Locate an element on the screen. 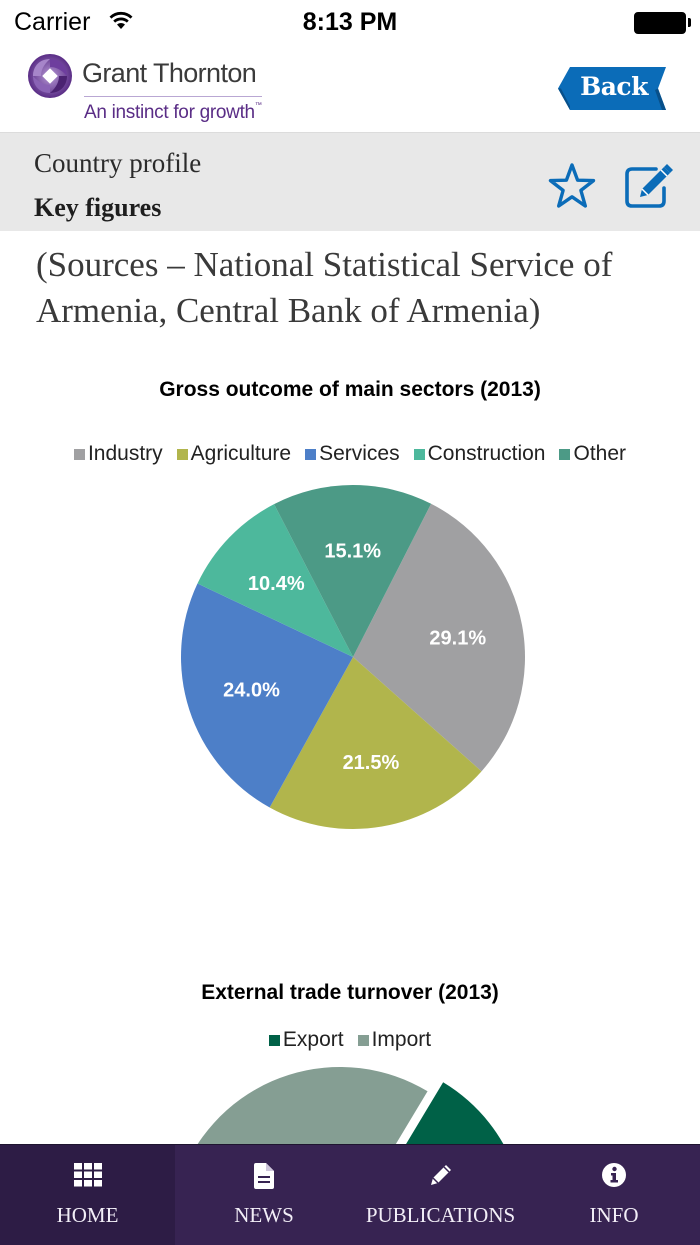 This screenshot has width=700, height=1245. legend-trade: Export Import is located at coordinates (350, 1040).